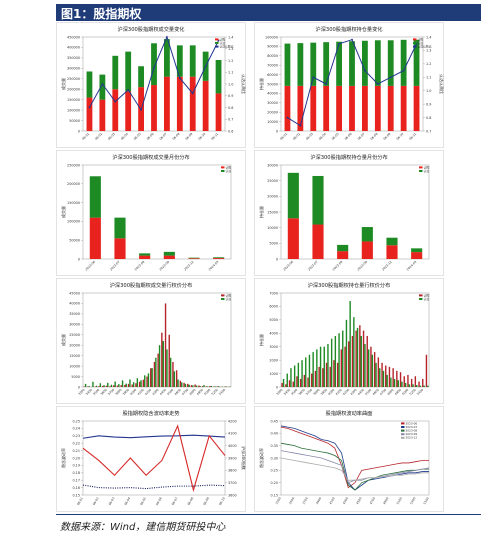 Image resolution: width=499 pixels, height=537 pixels. I want to click on legend-label: 认沽认购比, so click(227, 47).